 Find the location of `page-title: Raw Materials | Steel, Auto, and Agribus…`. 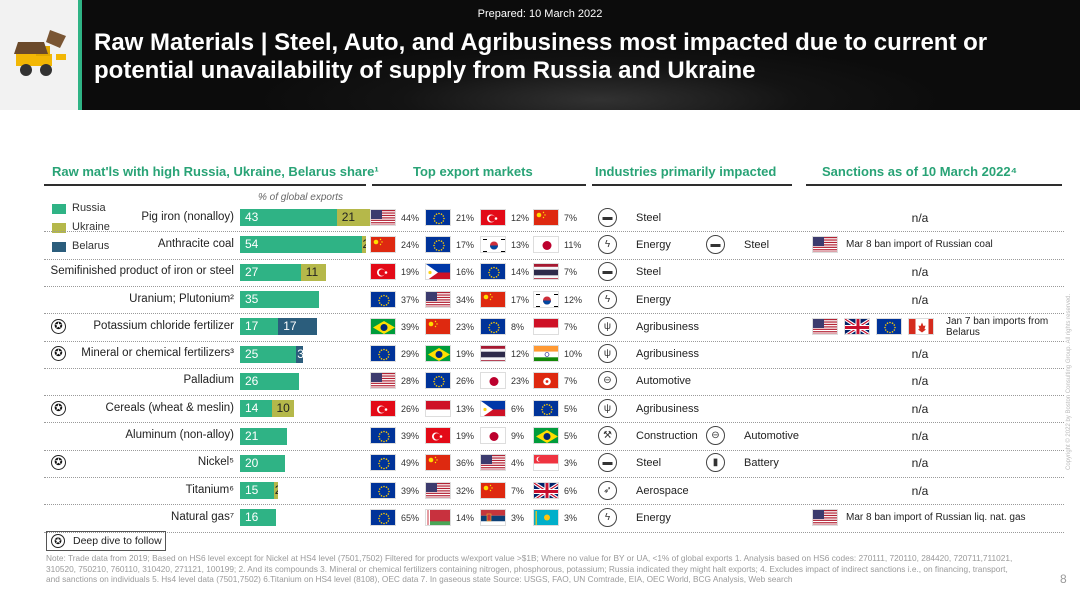

page-title: Raw Materials | Steel, Auto, and Agribus… is located at coordinates (541, 56).